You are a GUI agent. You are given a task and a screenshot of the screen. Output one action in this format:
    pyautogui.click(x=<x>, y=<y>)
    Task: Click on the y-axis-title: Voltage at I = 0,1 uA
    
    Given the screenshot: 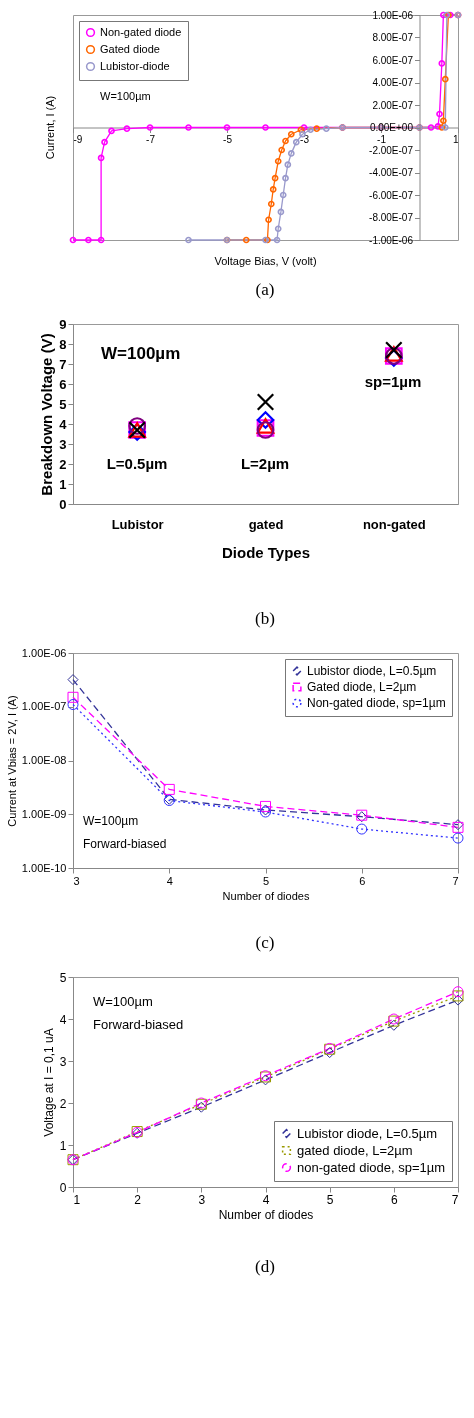 What is the action you would take?
    pyautogui.click(x=48, y=1082)
    